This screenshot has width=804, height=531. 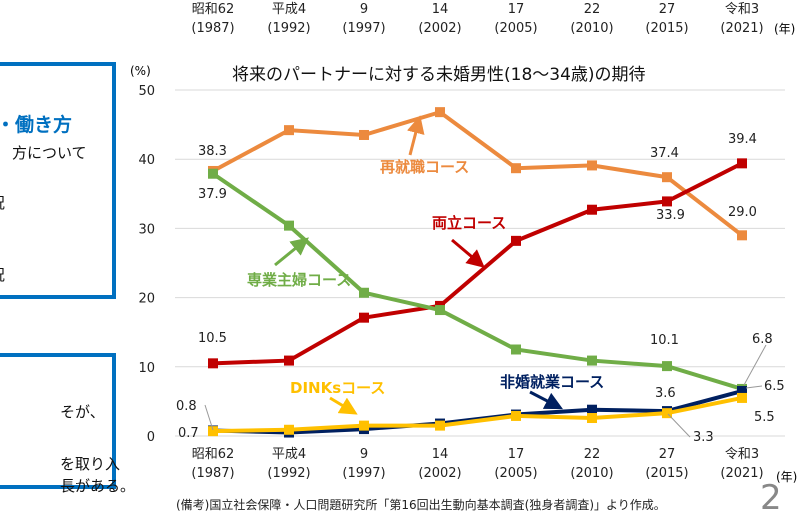 What do you see at coordinates (516, 464) in the screenshot?
I see `x-tick-label: 17 (2005)` at bounding box center [516, 464].